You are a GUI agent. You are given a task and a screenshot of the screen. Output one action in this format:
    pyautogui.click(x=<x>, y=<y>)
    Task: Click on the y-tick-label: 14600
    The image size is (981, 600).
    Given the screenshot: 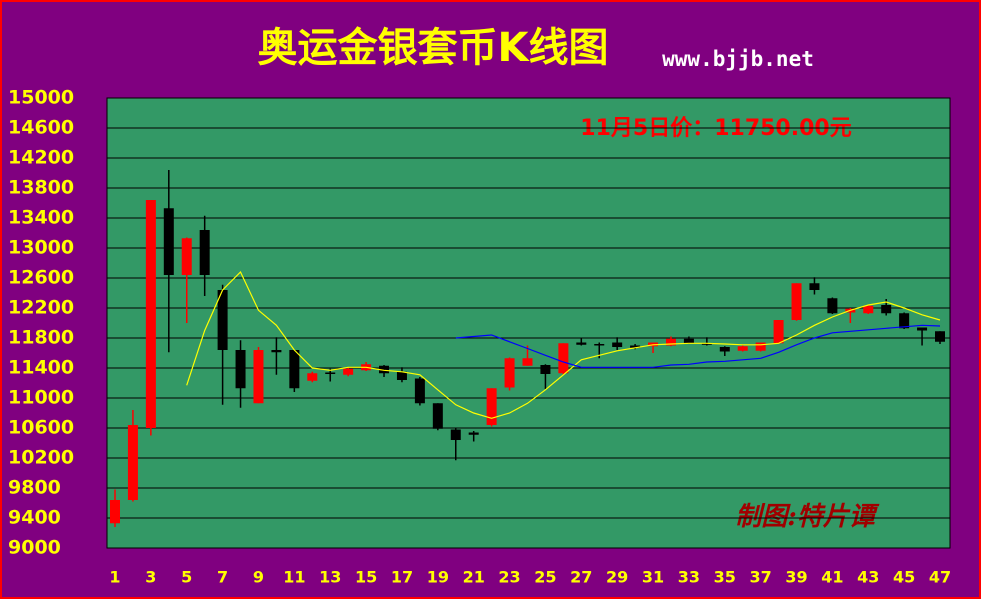 What is the action you would take?
    pyautogui.click(x=41, y=128)
    